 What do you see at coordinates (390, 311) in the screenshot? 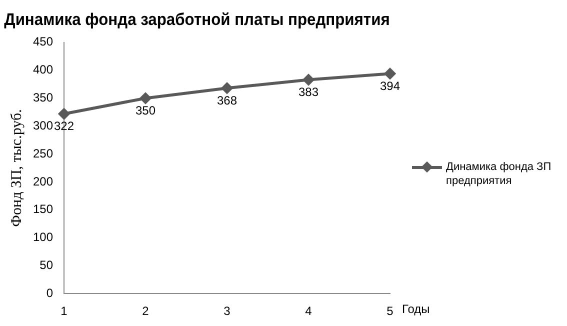
I see `x-tick-label: 5` at bounding box center [390, 311].